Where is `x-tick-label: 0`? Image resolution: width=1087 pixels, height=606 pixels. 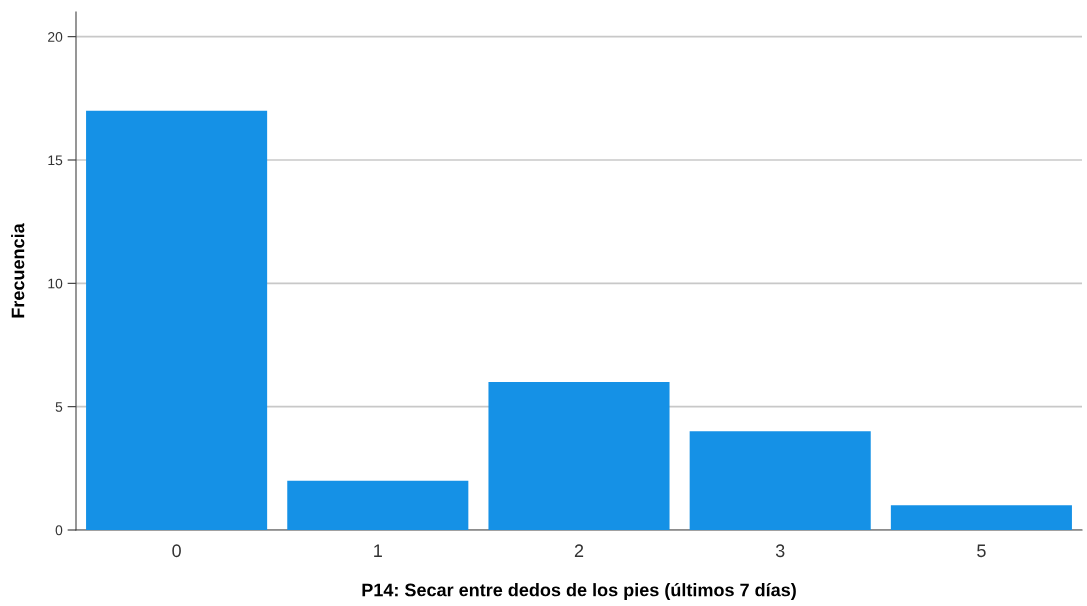 x-tick-label: 0 is located at coordinates (176, 551).